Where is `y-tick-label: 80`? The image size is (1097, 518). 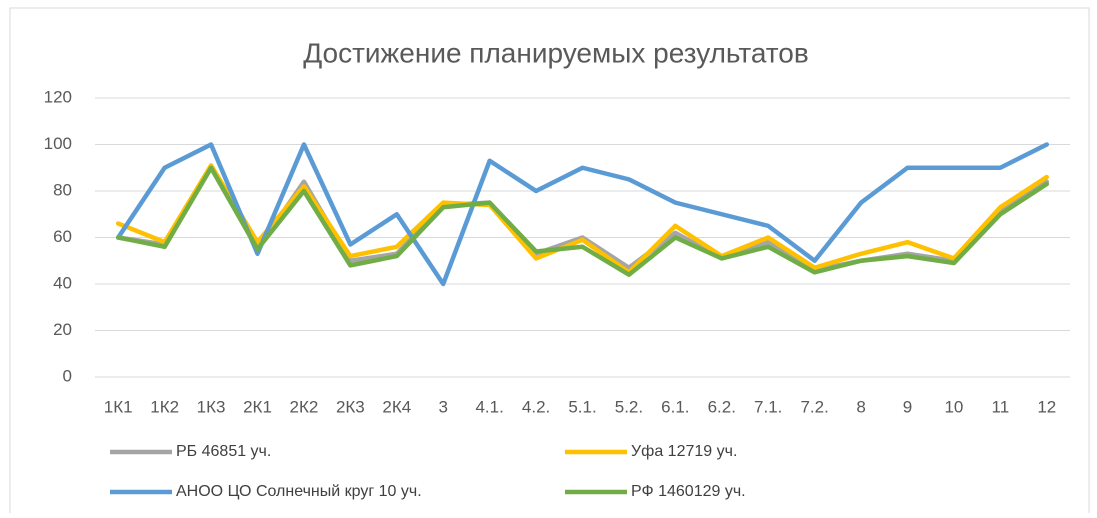
y-tick-label: 80 is located at coordinates (62, 189).